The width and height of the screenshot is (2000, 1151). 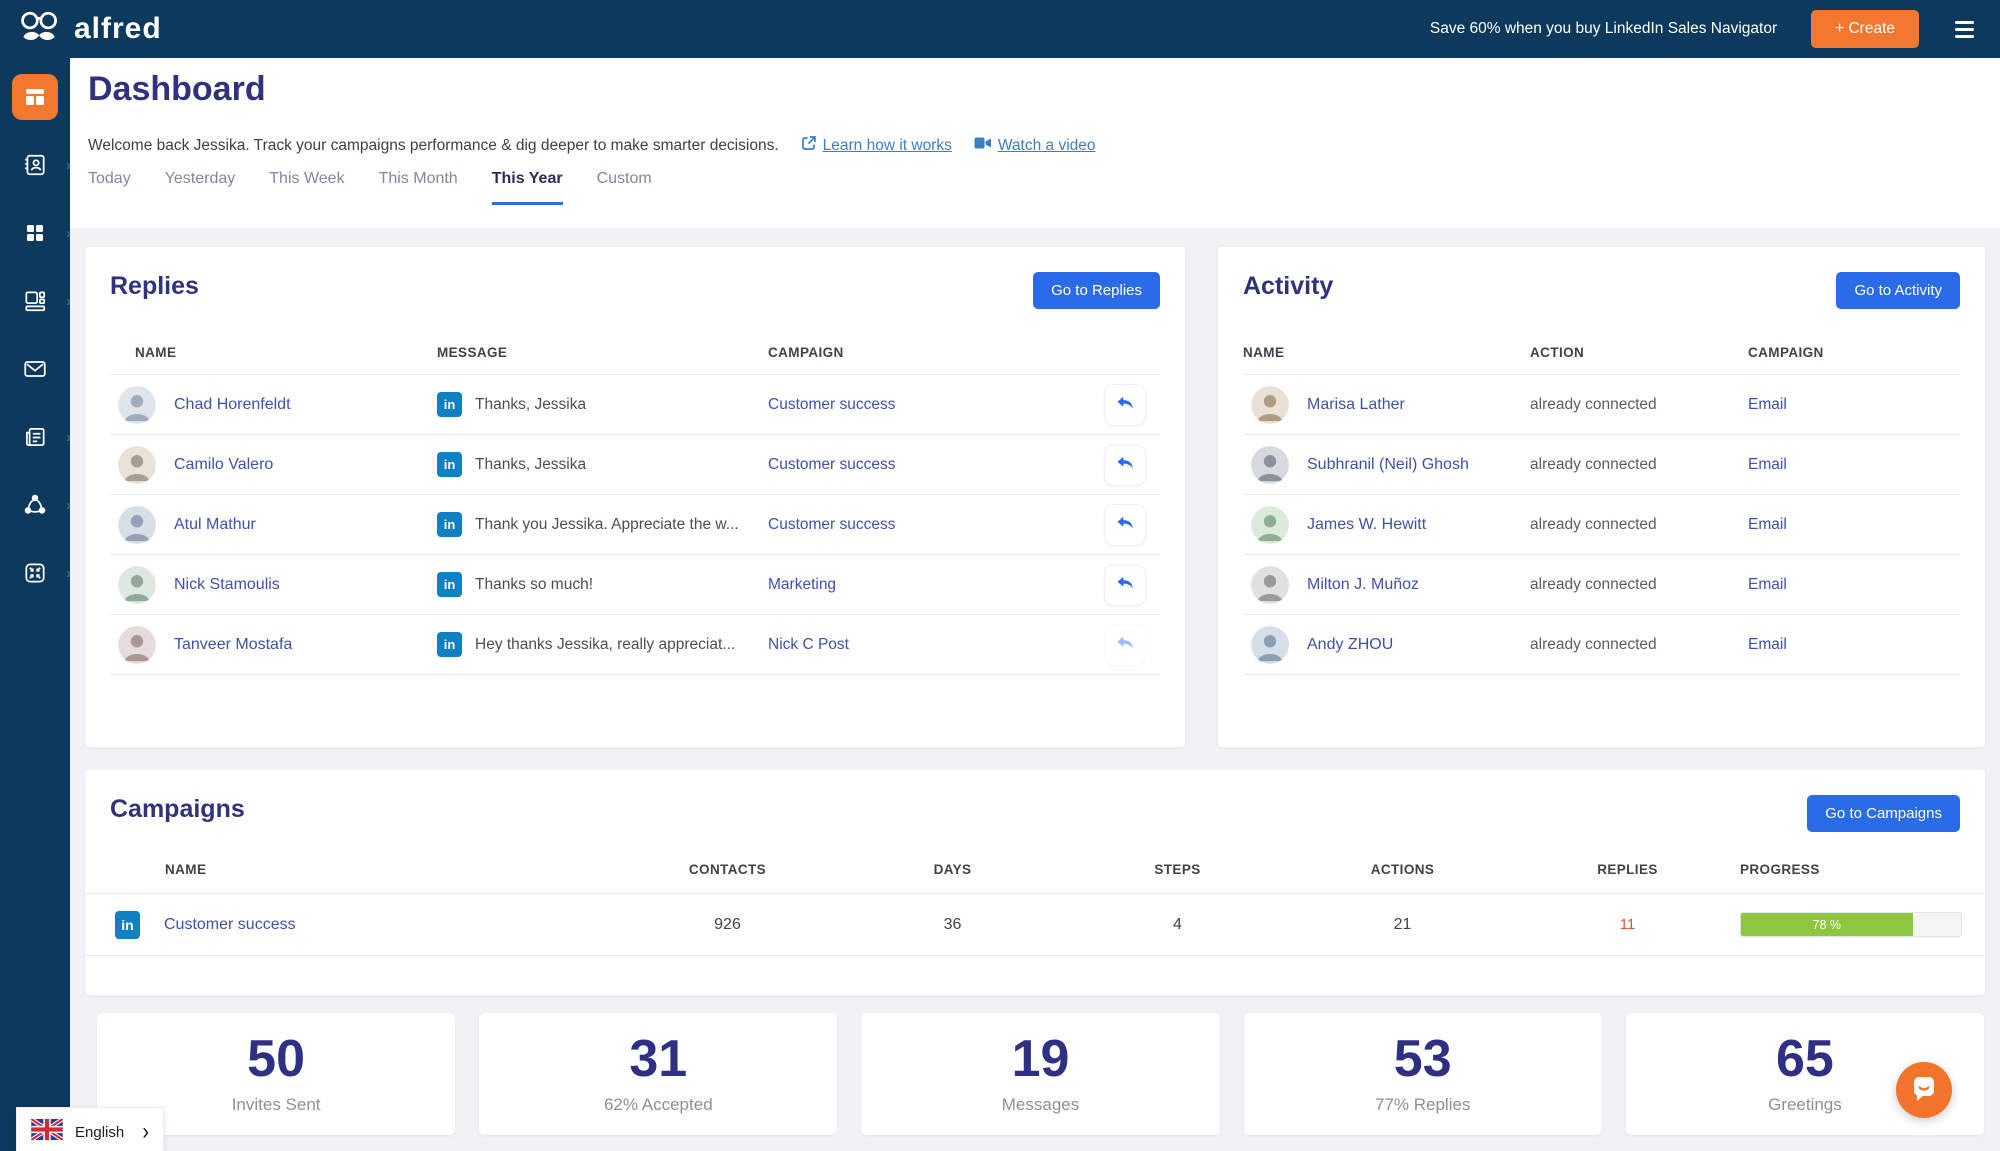 What do you see at coordinates (1883, 813) in the screenshot?
I see `go-to-campaigns-button: Go to Campaigns` at bounding box center [1883, 813].